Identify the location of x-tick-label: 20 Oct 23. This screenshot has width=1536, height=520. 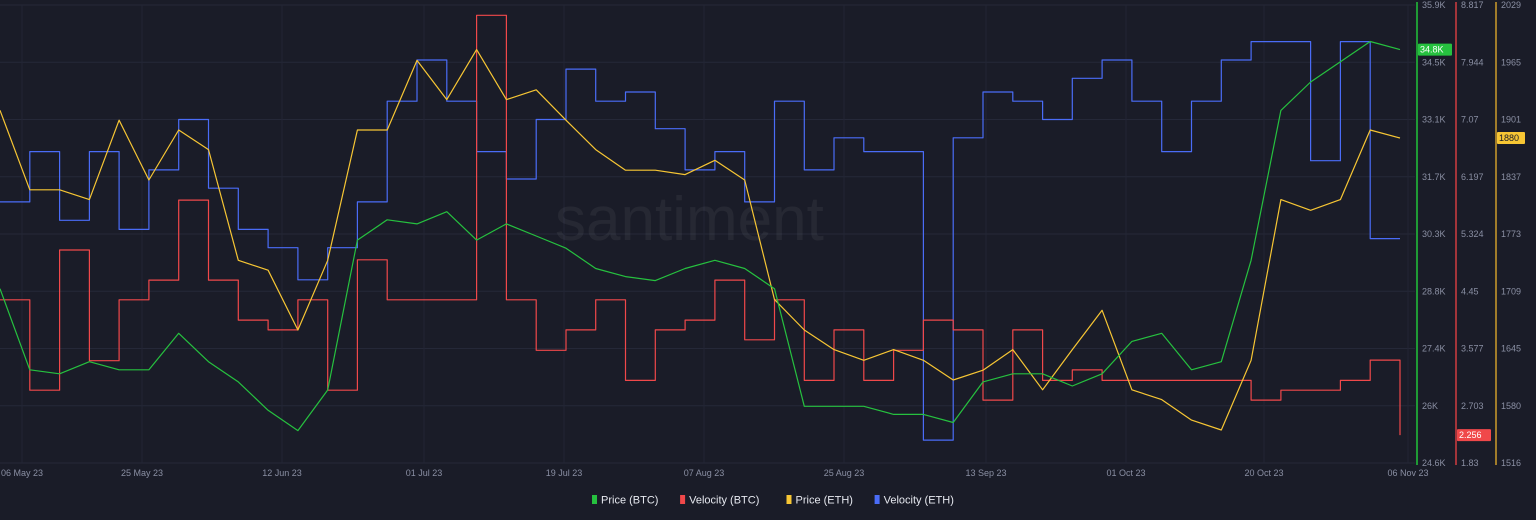
(1263, 473).